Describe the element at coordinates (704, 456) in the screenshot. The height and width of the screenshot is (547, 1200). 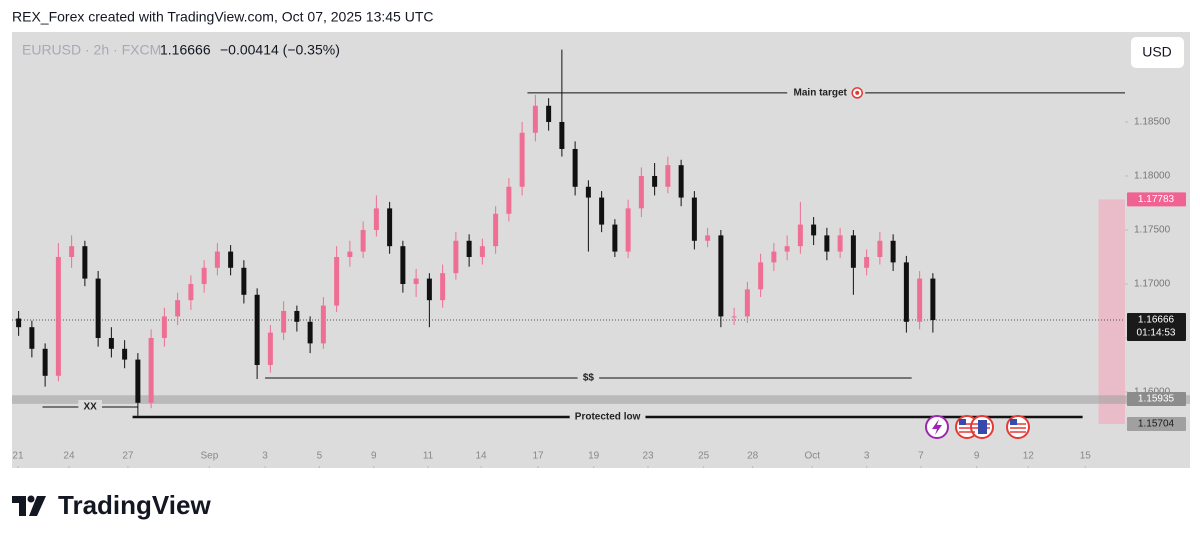
I see `x-tick-label: 25` at that location.